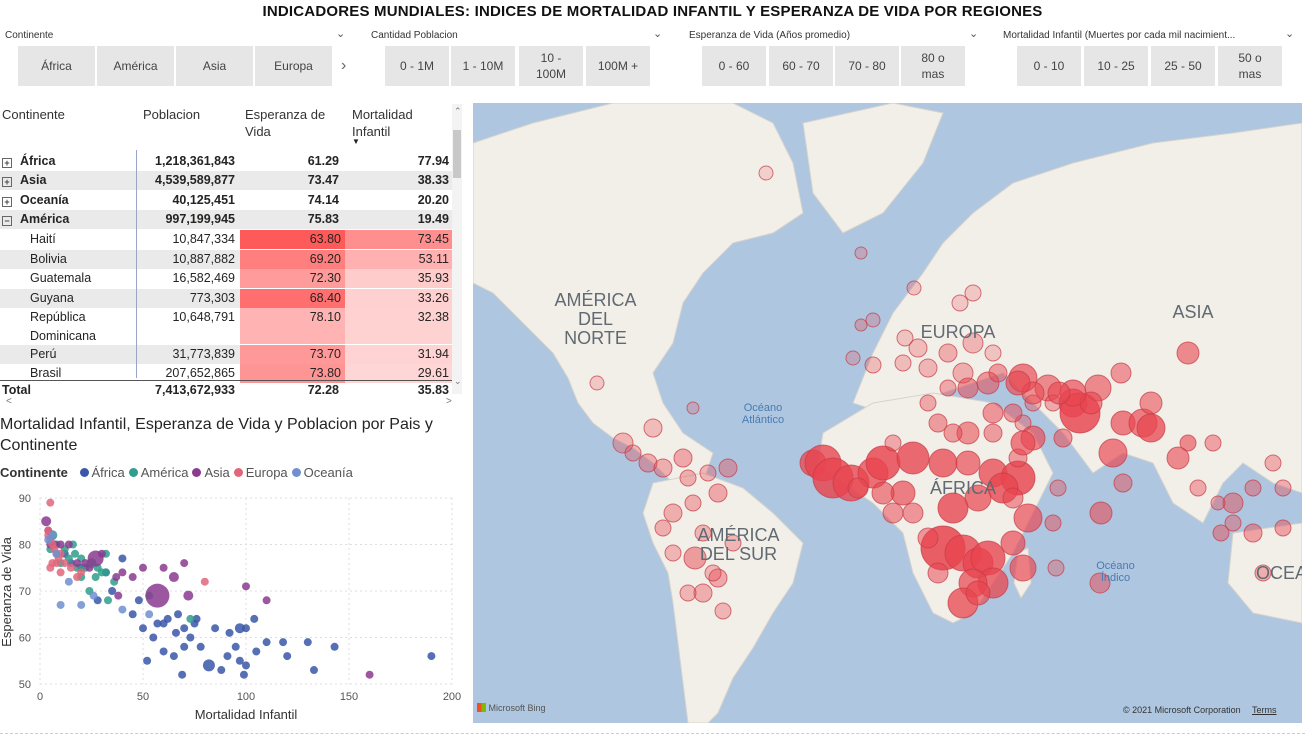 This screenshot has width=1305, height=736. What do you see at coordinates (285, 123) in the screenshot?
I see `col-header-esperanza: Esperanza de Vida` at bounding box center [285, 123].